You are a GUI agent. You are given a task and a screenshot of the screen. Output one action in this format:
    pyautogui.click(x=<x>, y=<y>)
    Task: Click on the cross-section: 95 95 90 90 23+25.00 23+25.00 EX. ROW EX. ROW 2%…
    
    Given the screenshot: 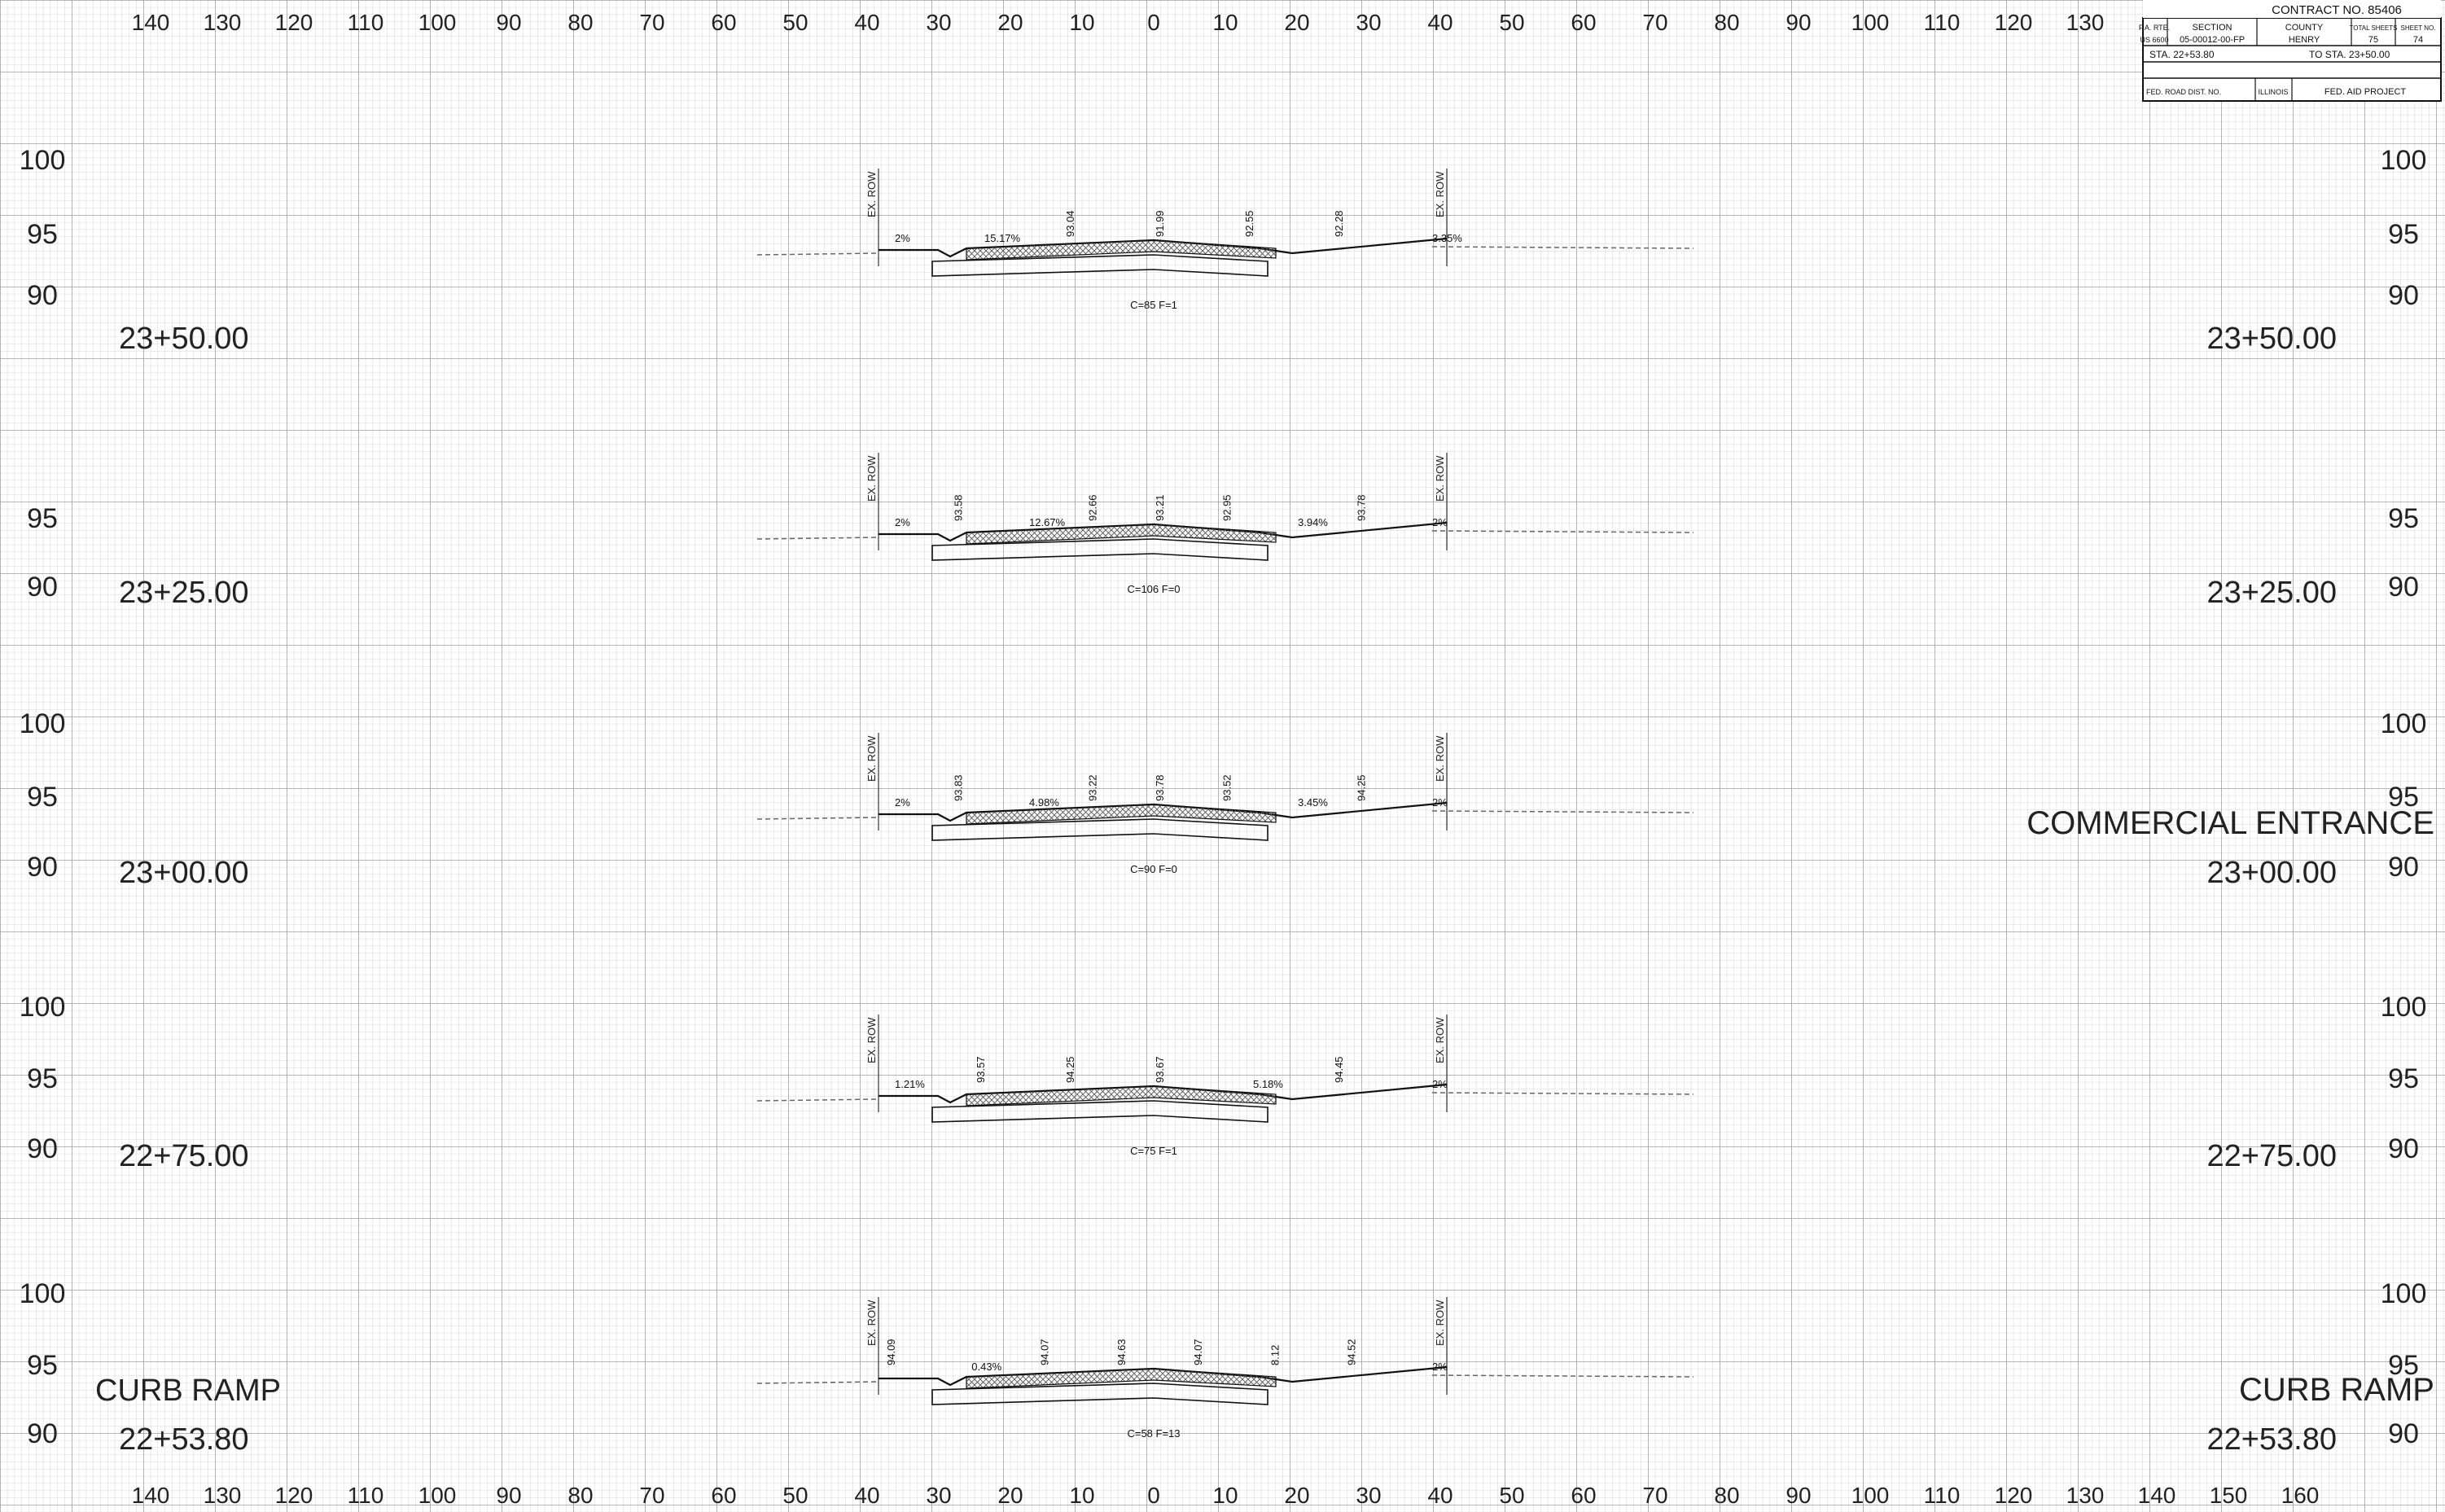 What is the action you would take?
    pyautogui.click(x=1223, y=532)
    